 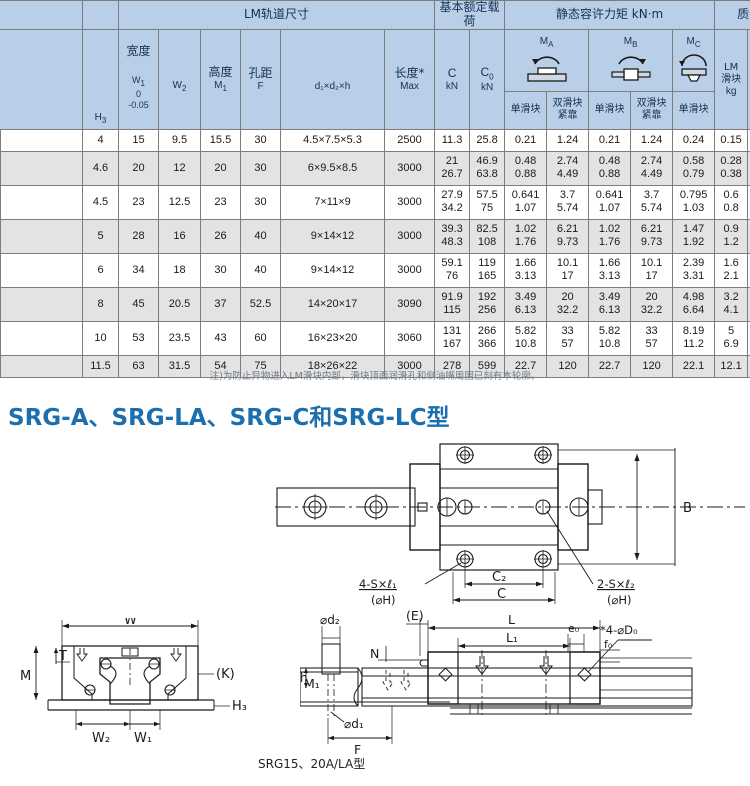 What do you see at coordinates (652, 110) in the screenshot?
I see `header-mb-double: 双滑块 紧靠` at bounding box center [652, 110].